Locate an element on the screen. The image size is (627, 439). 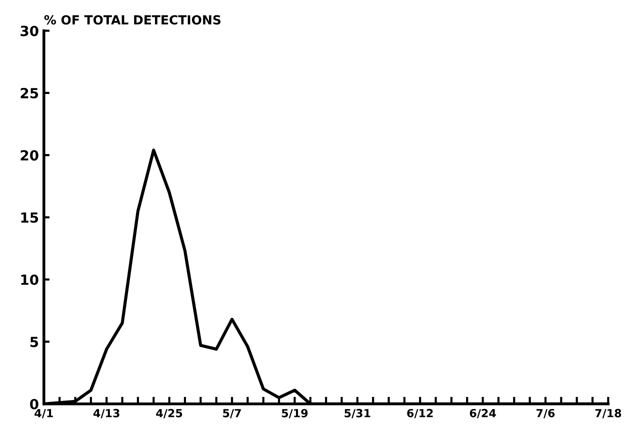
x-tick-label: 5/31 is located at coordinates (357, 413).